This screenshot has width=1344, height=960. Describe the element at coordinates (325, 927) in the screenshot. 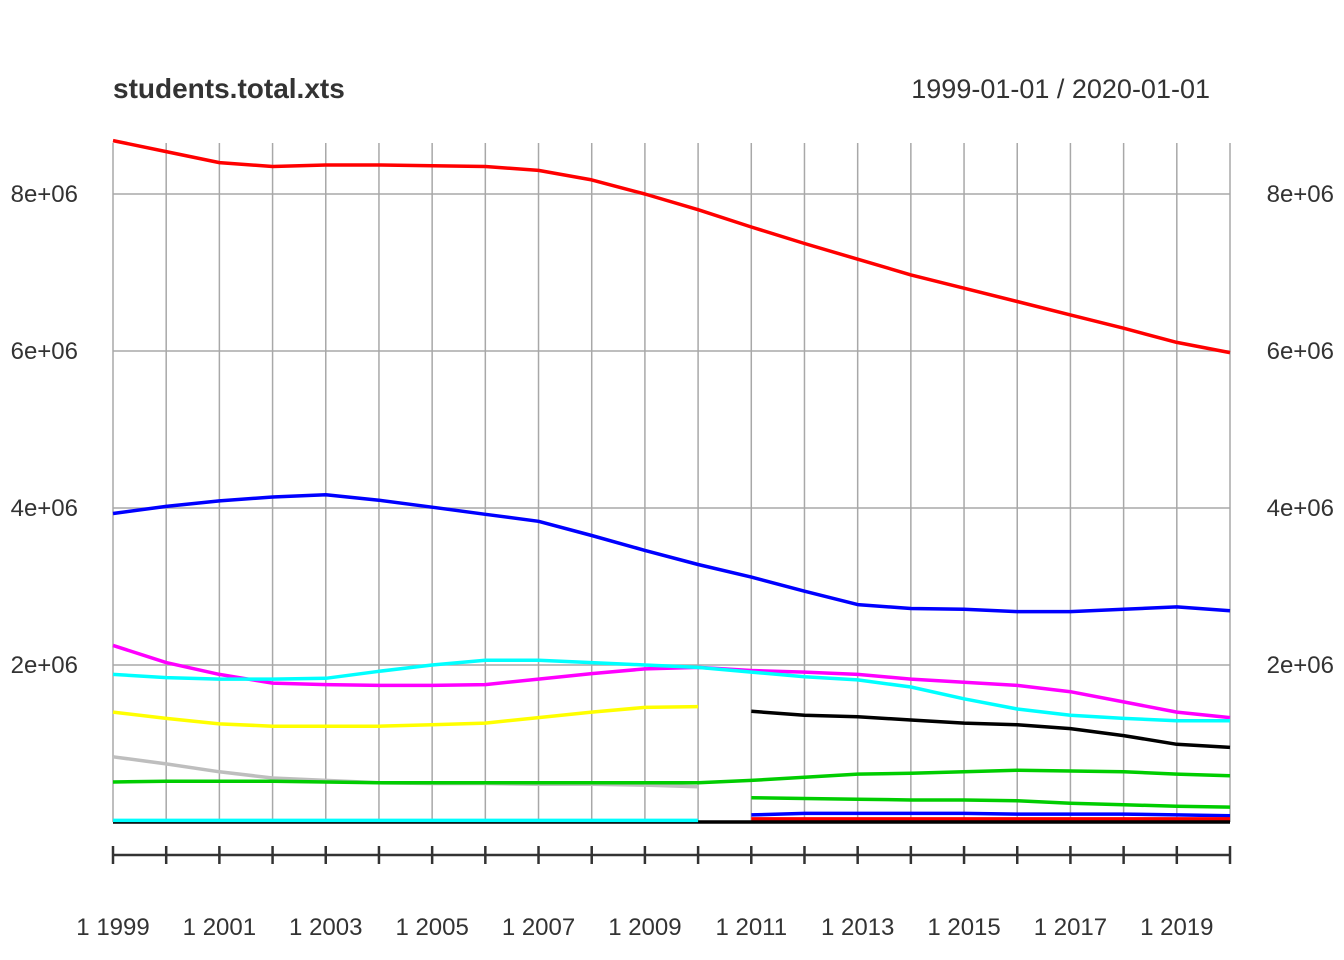

I see `x-tick-label: 1 2003` at that location.